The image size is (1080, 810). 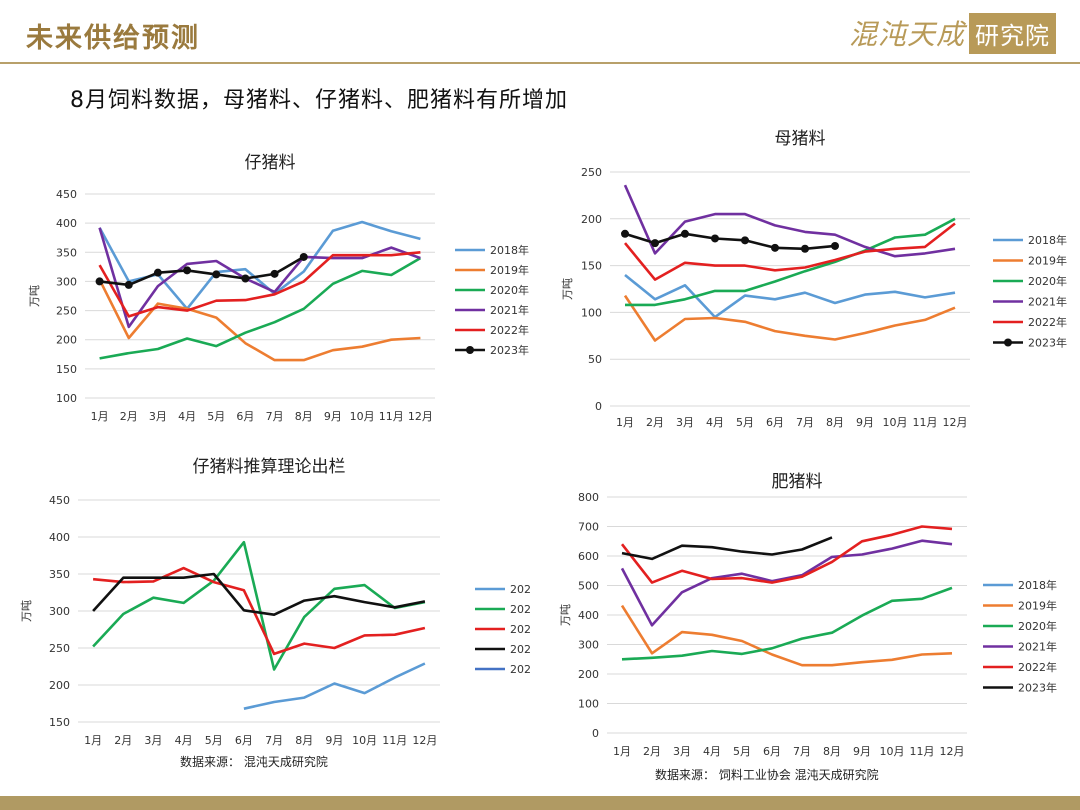 What do you see at coordinates (797, 482) in the screenshot?
I see `chart-title: 肥猪料` at bounding box center [797, 482].